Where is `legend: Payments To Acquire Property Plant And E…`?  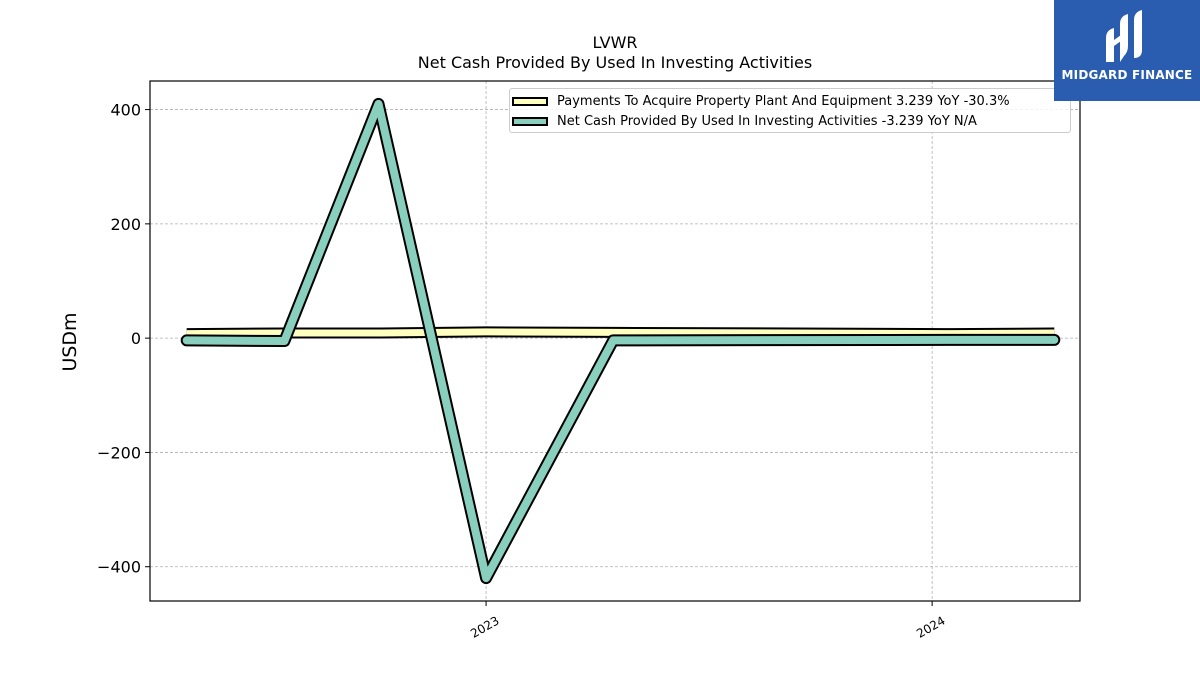
legend: Payments To Acquire Property Plant And E… is located at coordinates (790, 110).